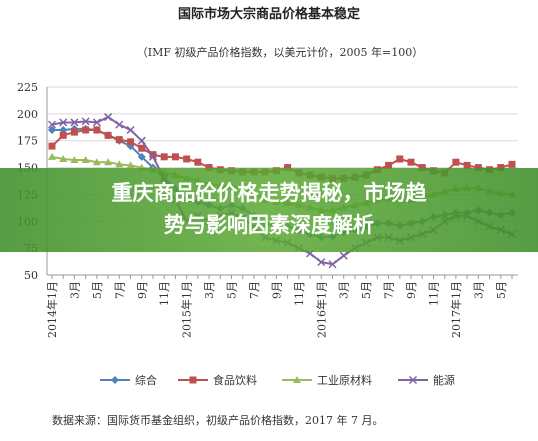 This screenshot has height=441, width=538. What do you see at coordinates (270, 193) in the screenshot?
I see `banner-text: 重庆商品砼价格走势揭秘，市场趋` at bounding box center [270, 193].